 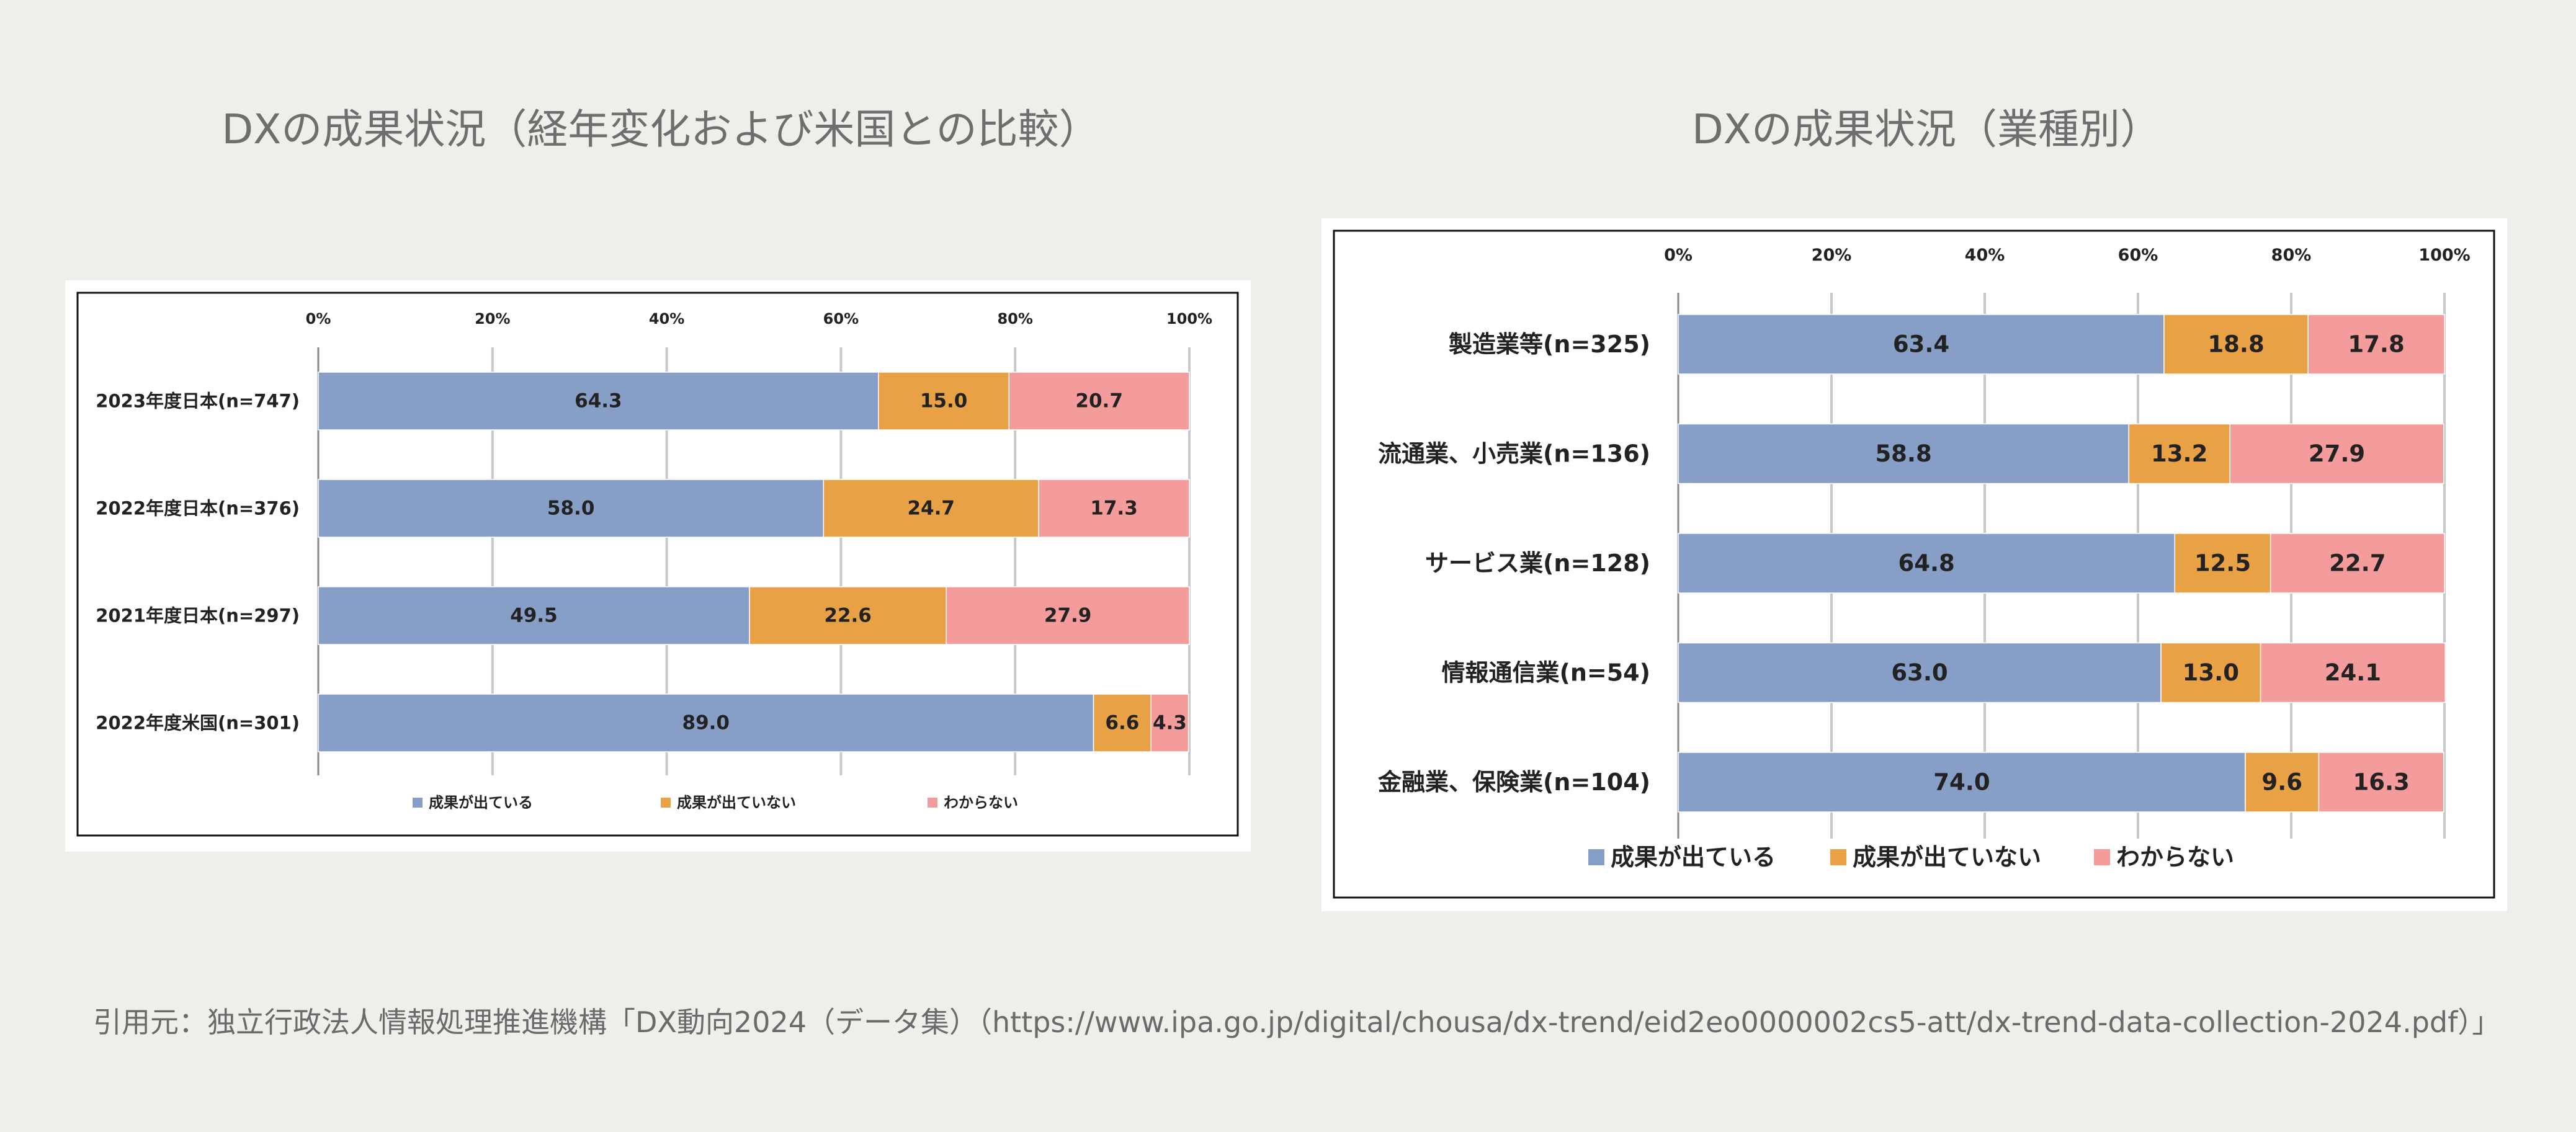 I want to click on category-label: 情報通信業(n=54), so click(x=1545, y=673).